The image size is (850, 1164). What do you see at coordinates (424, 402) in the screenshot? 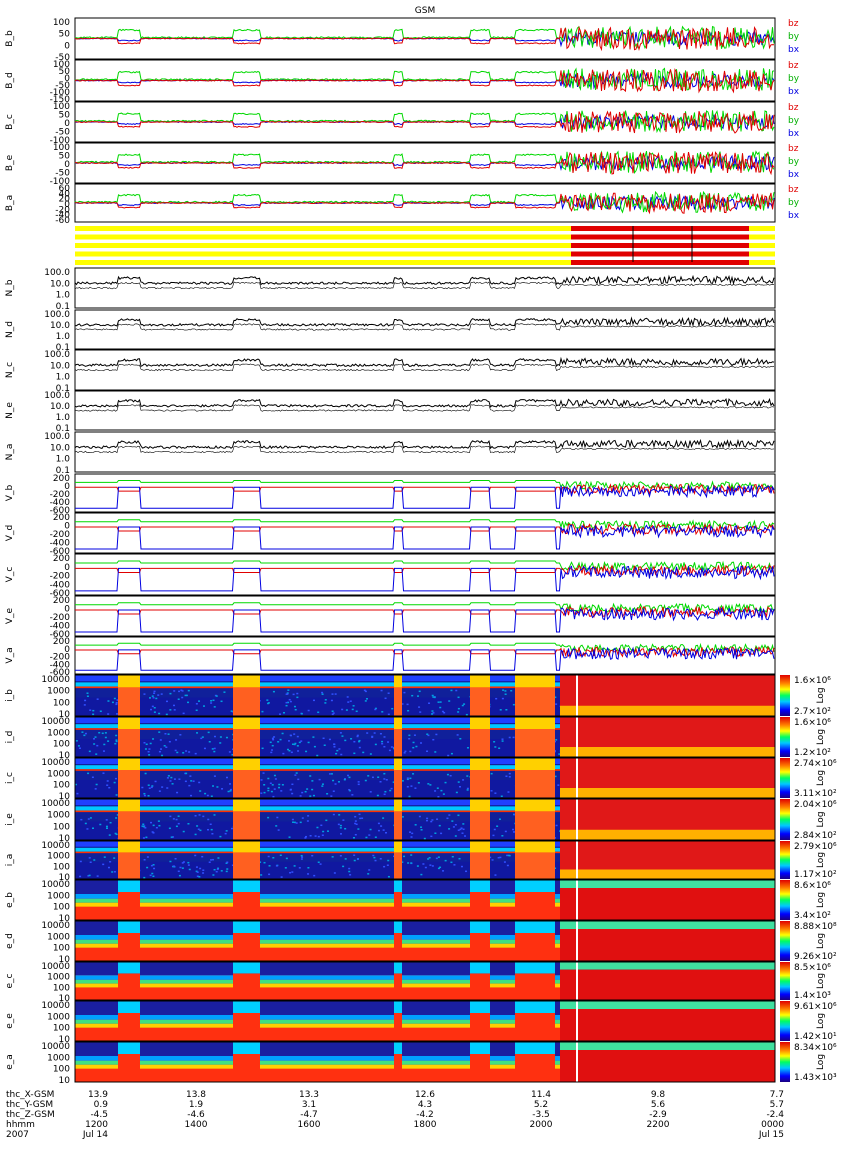
I see `series-density` at bounding box center [424, 402].